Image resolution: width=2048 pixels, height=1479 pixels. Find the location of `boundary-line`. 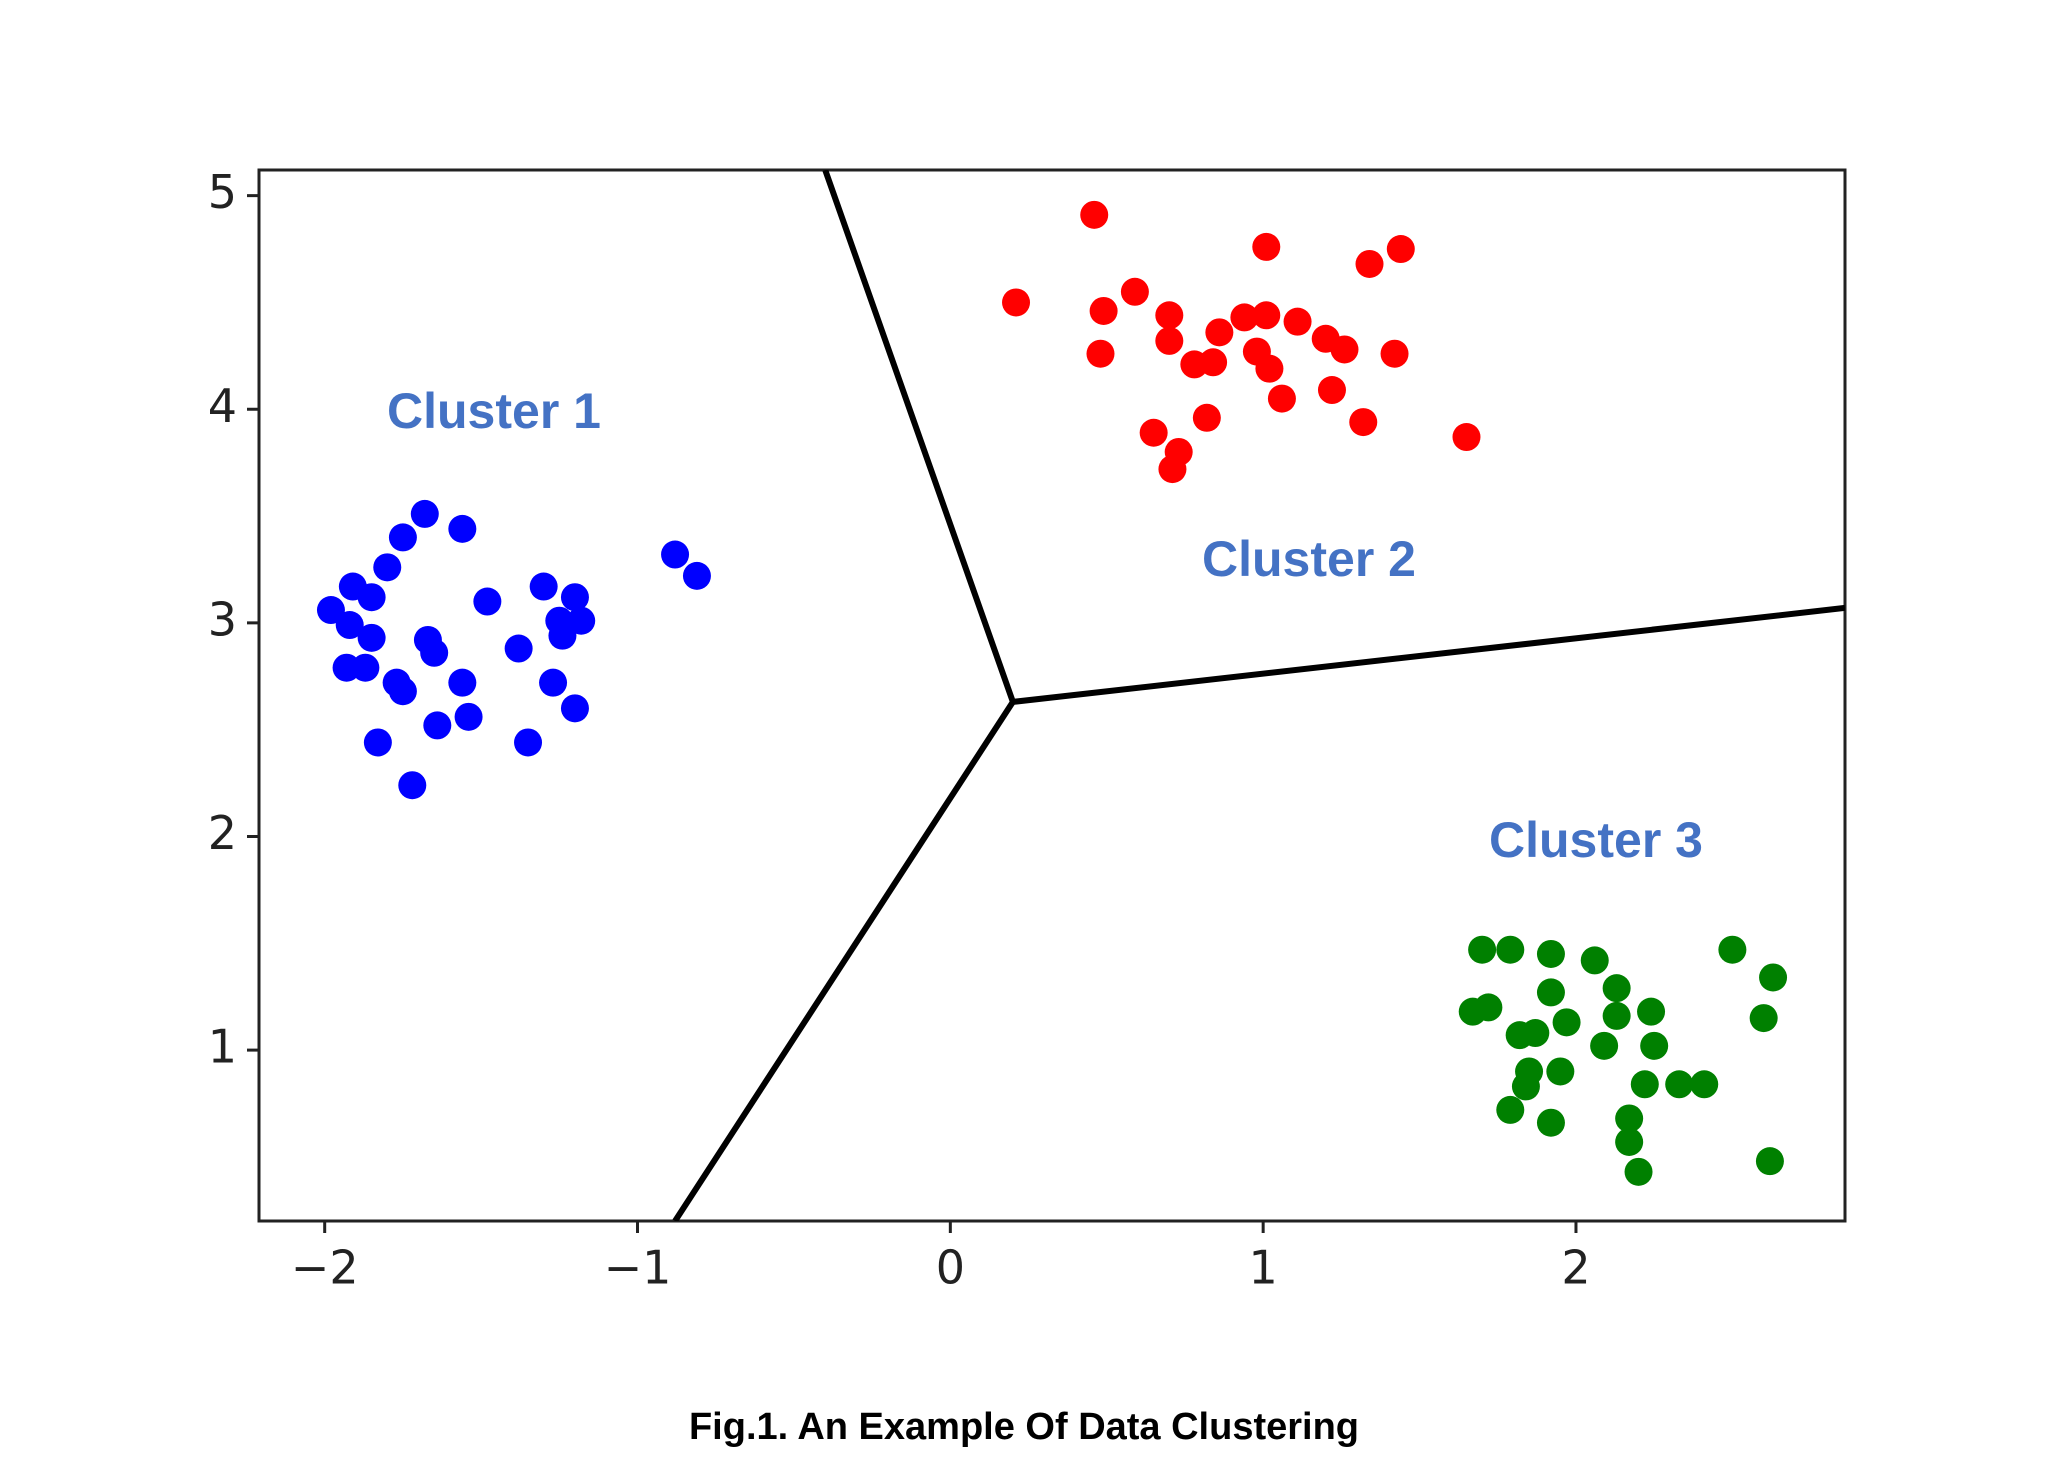

boundary-line is located at coordinates (844, 960).